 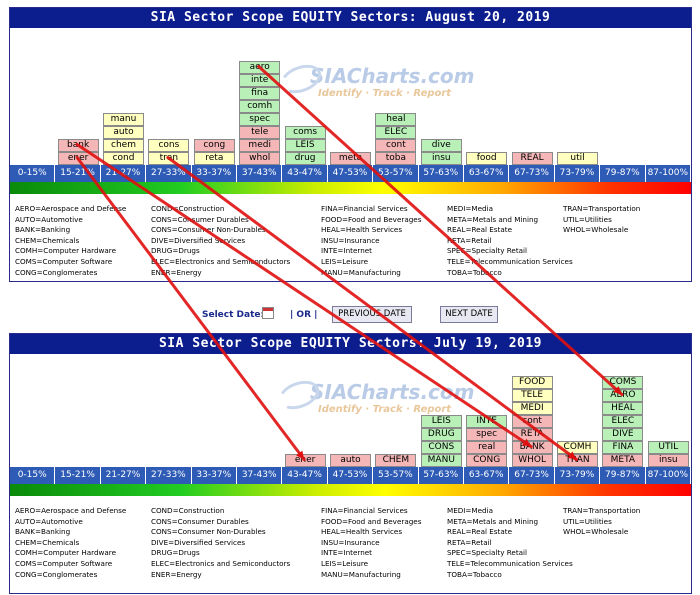 I want to click on range-label: 43-47%, so click(x=305, y=475).